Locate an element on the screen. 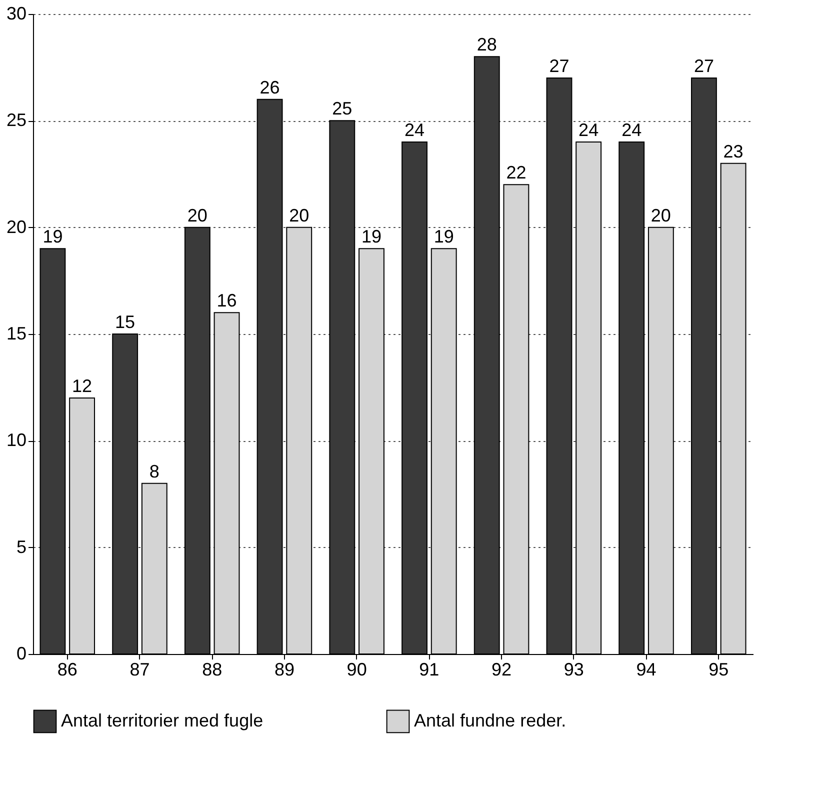  data-label: 23 is located at coordinates (733, 151).